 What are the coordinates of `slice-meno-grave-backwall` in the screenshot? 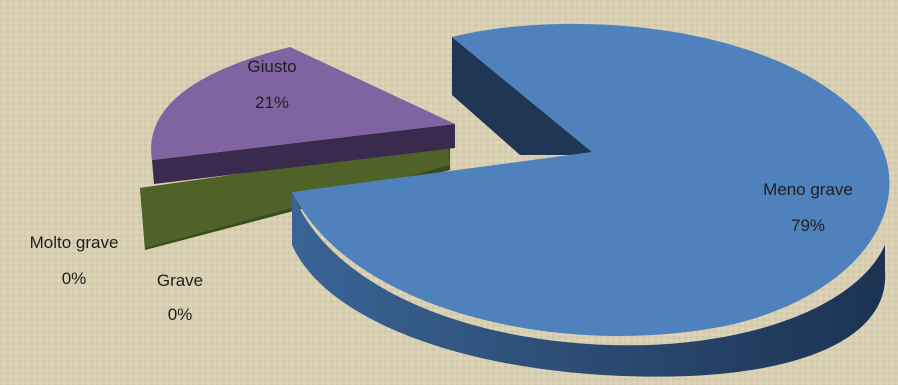 It's located at (522, 96).